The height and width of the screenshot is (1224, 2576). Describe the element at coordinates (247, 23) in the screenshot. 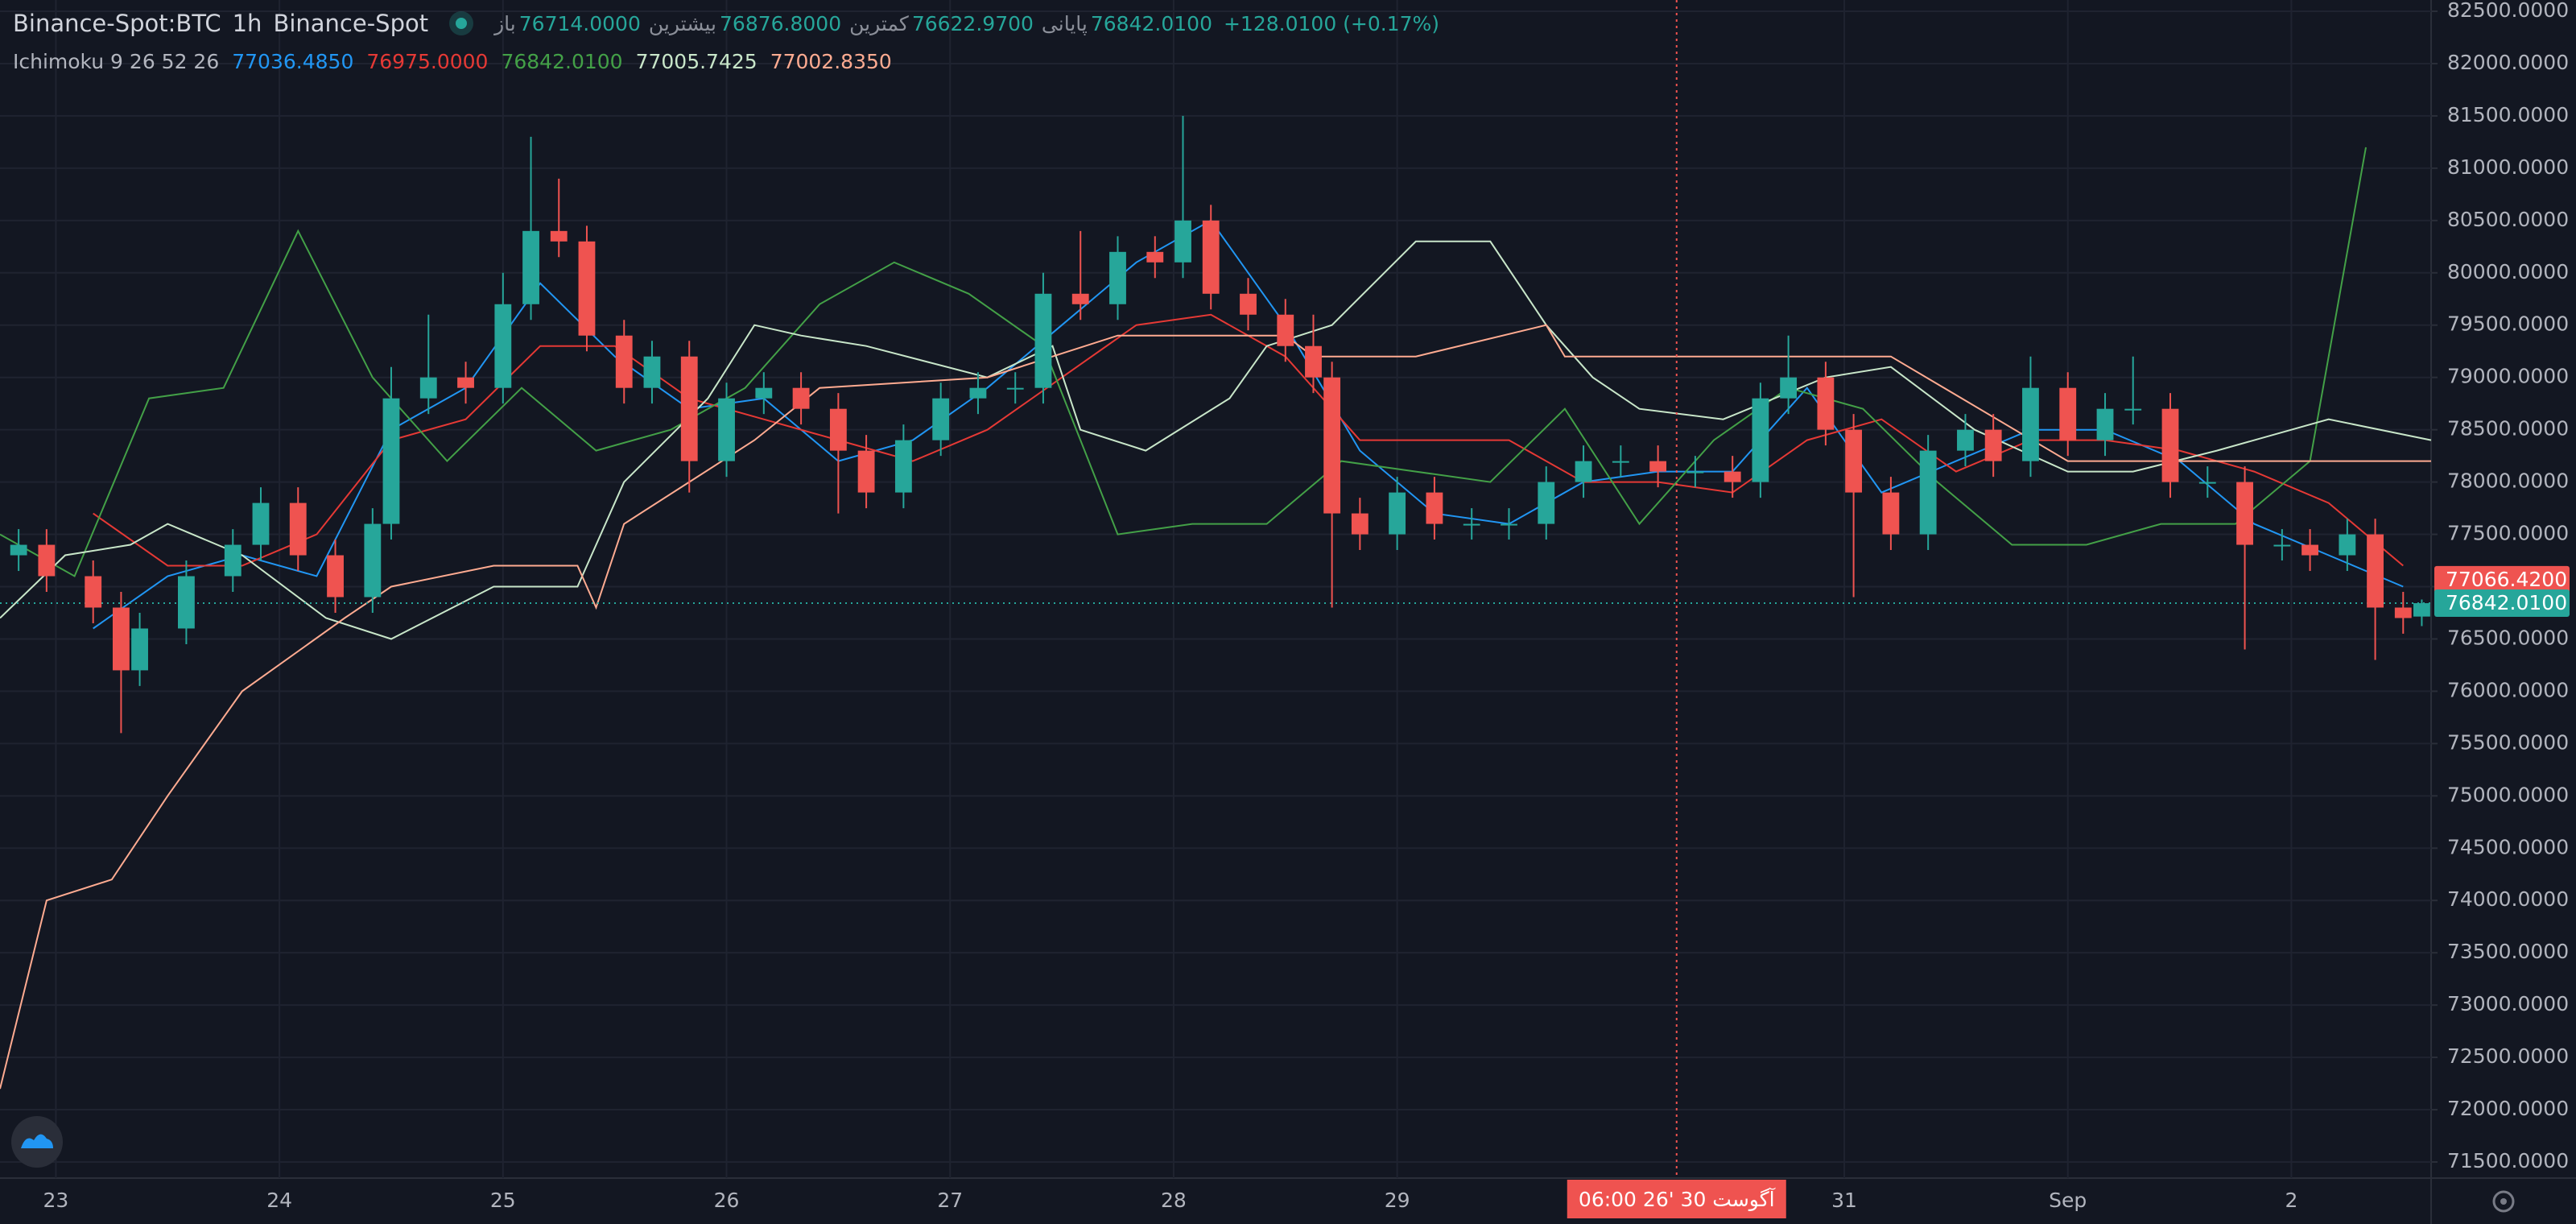

I see `interval: 1h` at that location.